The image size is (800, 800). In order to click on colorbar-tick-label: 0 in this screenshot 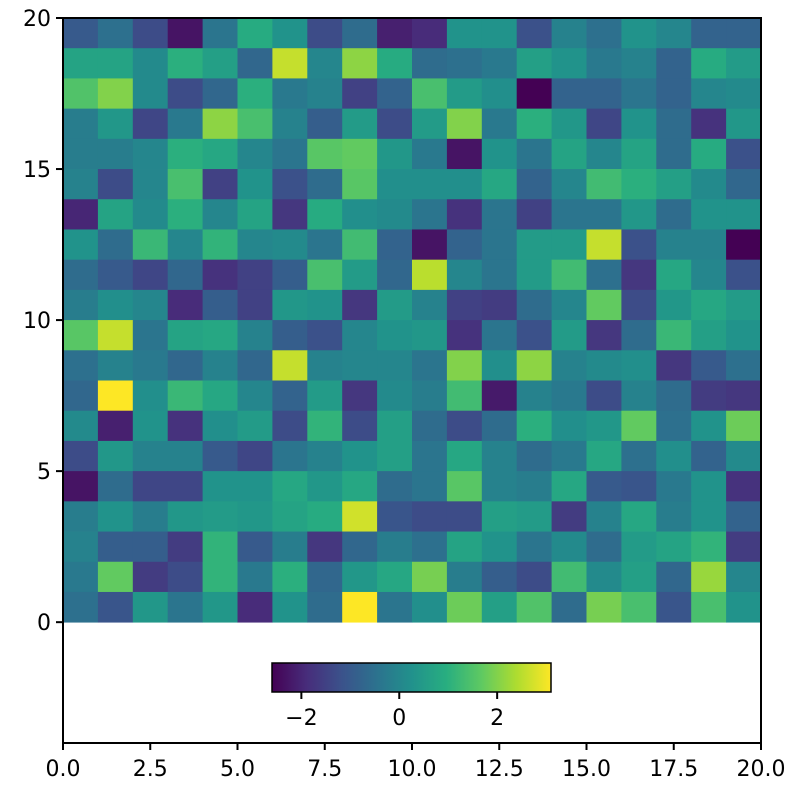, I will do `click(399, 718)`.